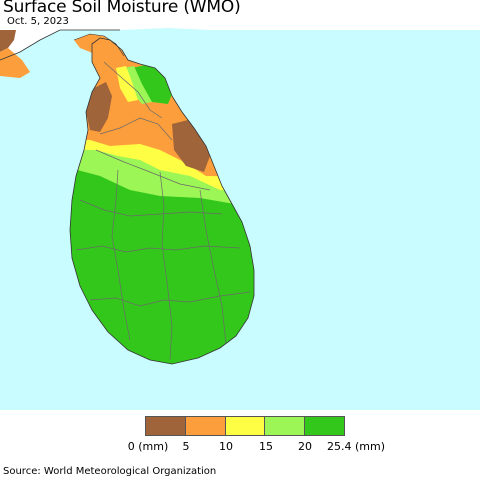 The width and height of the screenshot is (480, 480). Describe the element at coordinates (38, 21) in the screenshot. I see `map-date: Oct. 5, 2023` at that location.